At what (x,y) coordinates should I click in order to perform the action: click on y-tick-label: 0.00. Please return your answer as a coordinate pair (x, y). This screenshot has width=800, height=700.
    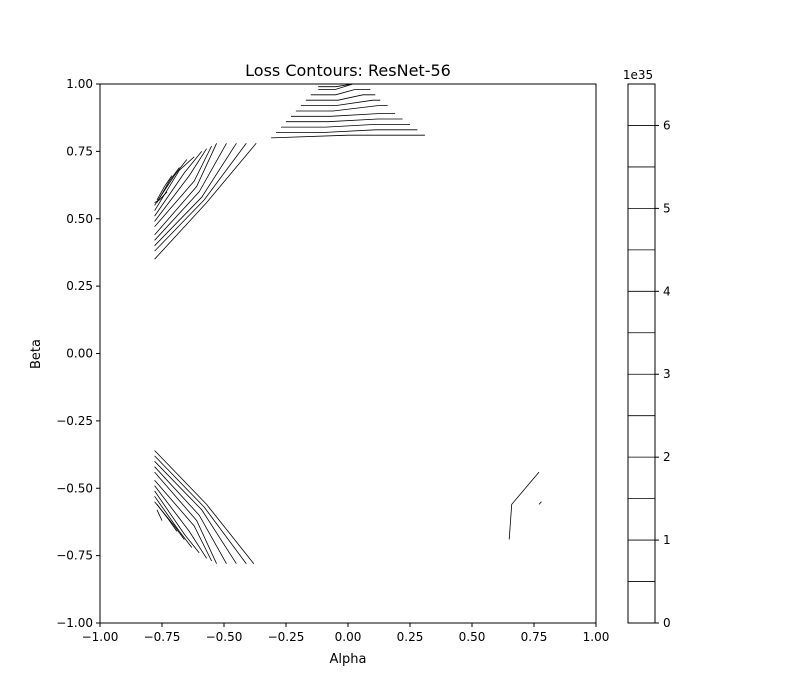
    Looking at the image, I should click on (79, 354).